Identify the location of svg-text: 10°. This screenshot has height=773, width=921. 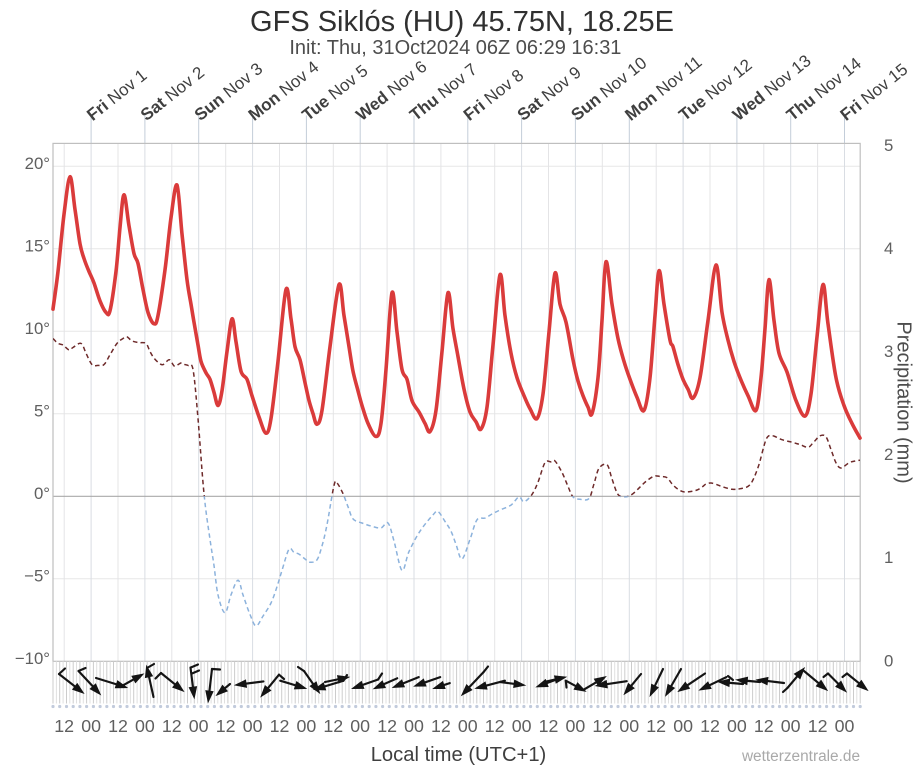
(37, 328).